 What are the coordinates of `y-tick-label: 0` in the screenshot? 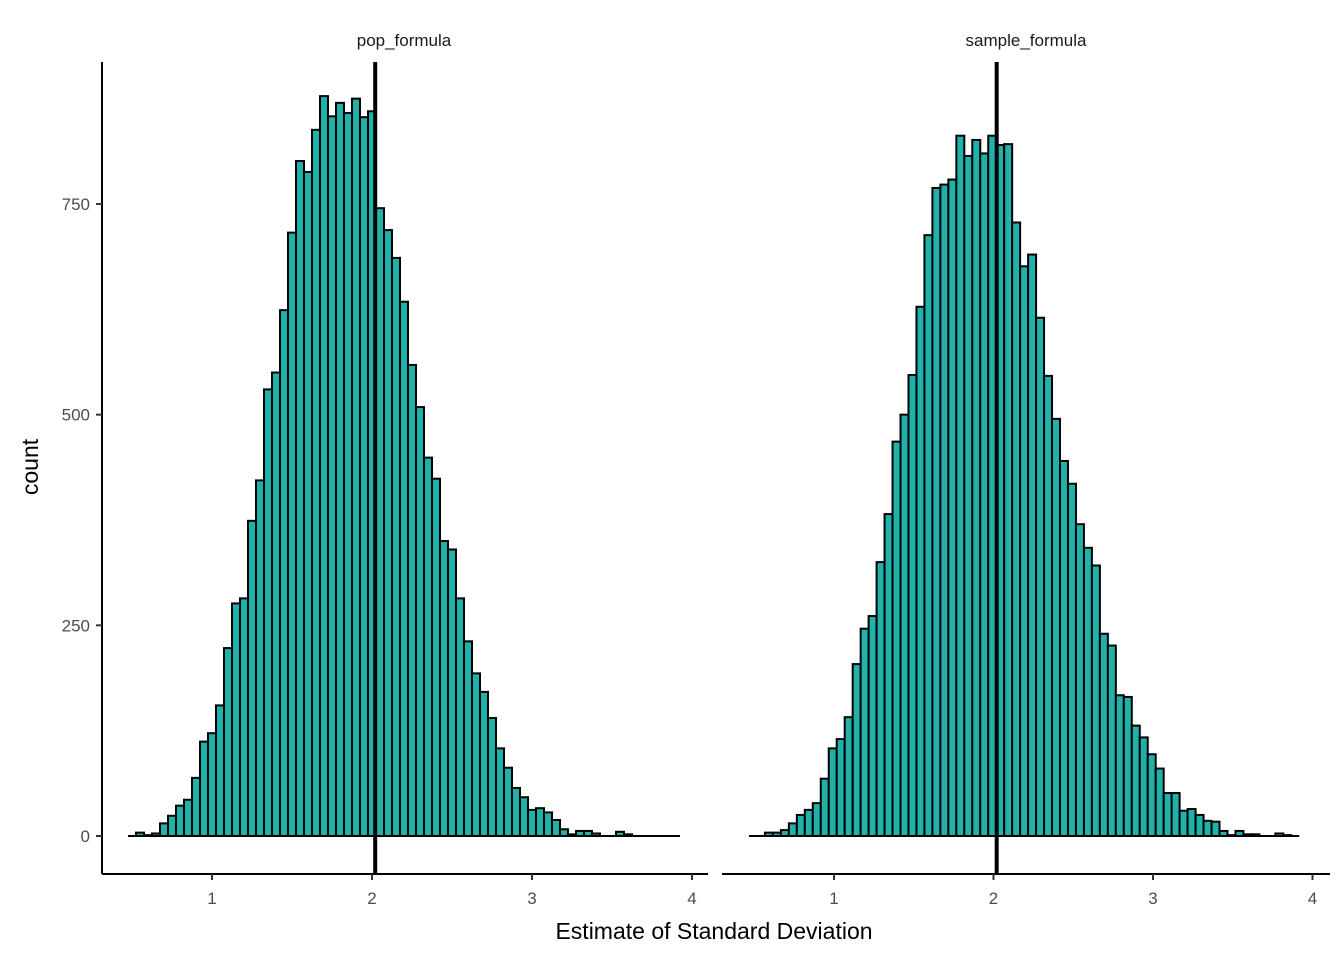 It's located at (85, 836).